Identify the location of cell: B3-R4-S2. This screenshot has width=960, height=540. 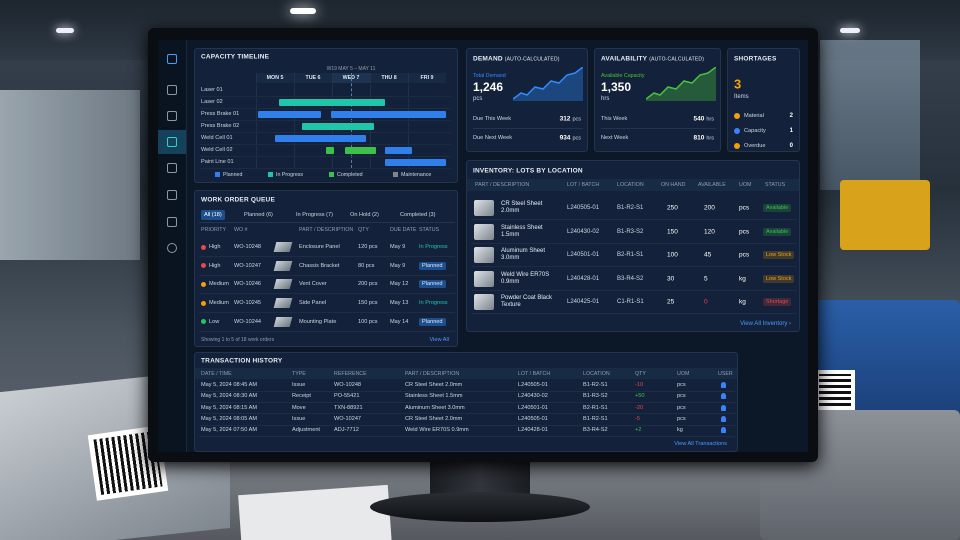
(630, 278).